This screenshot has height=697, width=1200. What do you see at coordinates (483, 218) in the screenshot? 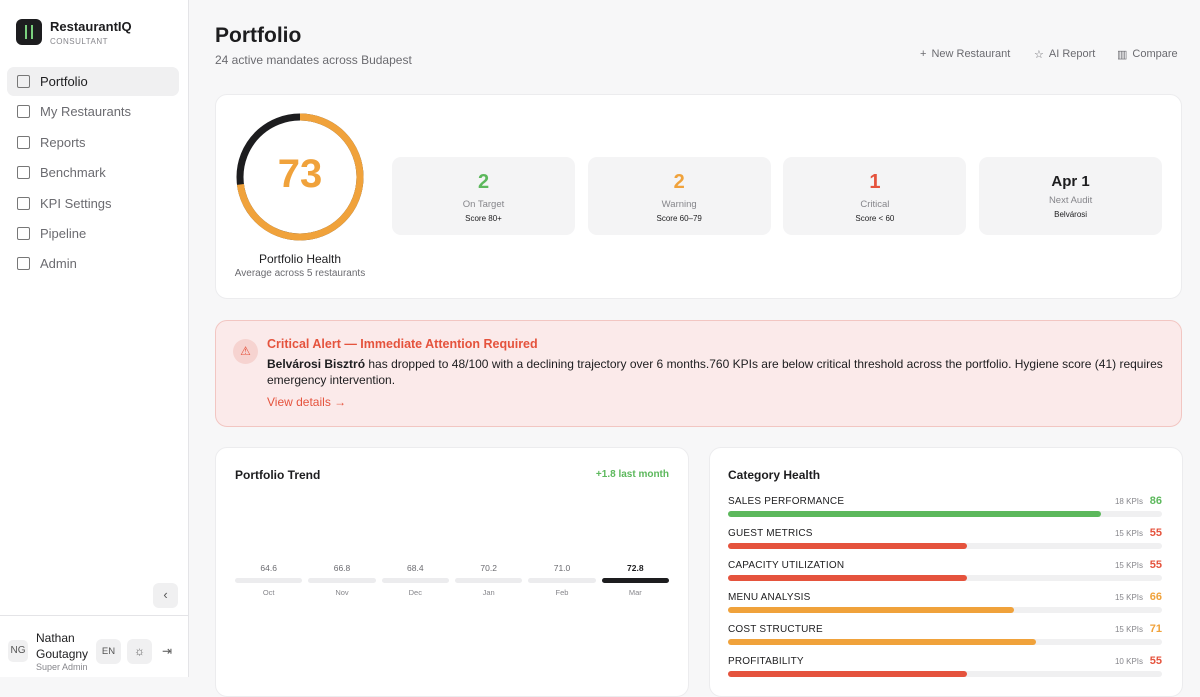
I see `stat-note: Score 80+` at bounding box center [483, 218].